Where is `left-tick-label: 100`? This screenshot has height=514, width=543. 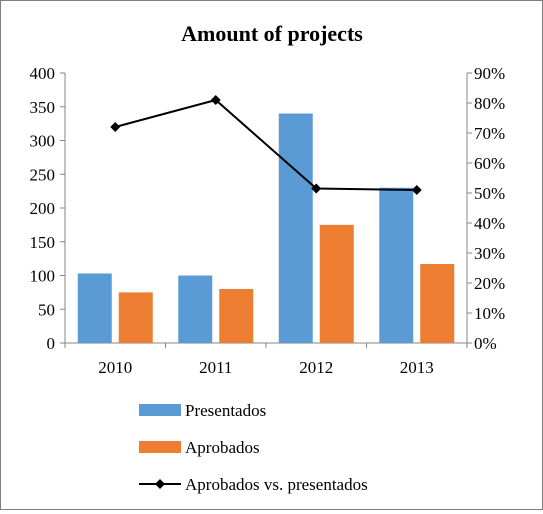 left-tick-label: 100 is located at coordinates (43, 276).